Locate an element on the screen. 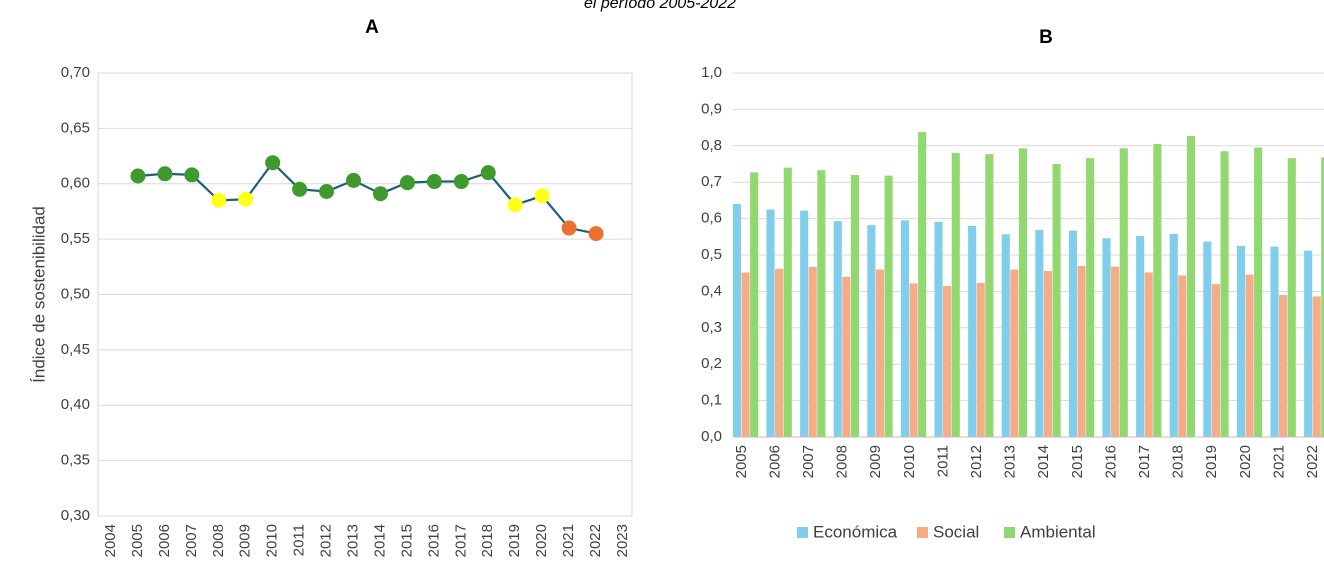 Image resolution: width=1324 pixels, height=571 pixels. chart-title: B is located at coordinates (1046, 37).